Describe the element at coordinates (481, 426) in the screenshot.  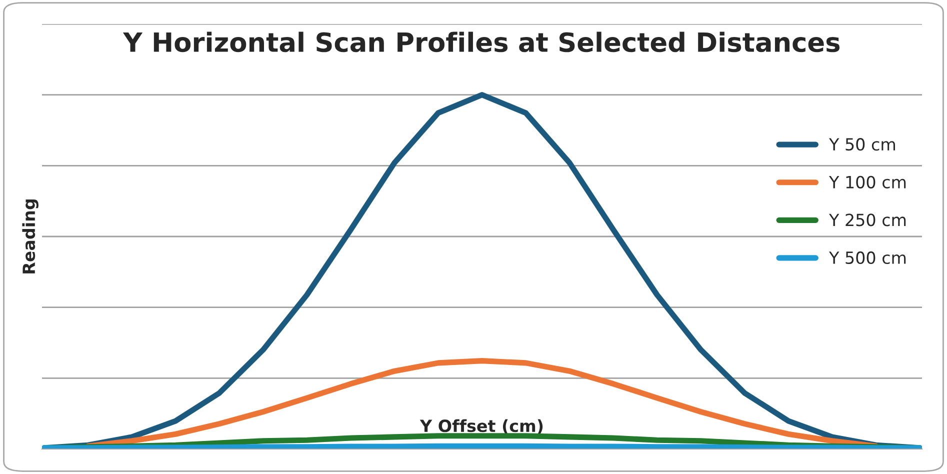
I see `x-axis-title: Y Offset (cm)` at that location.